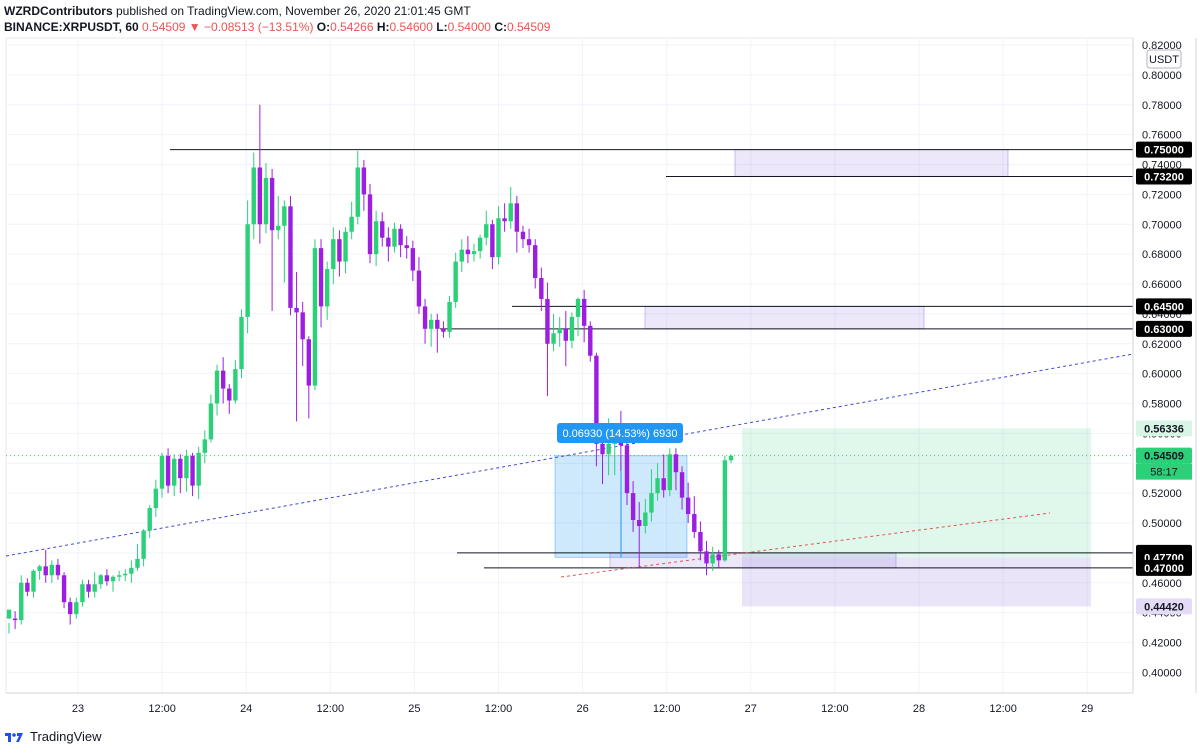  Describe the element at coordinates (352, 27) in the screenshot. I see `open-value: 0.54266` at that location.